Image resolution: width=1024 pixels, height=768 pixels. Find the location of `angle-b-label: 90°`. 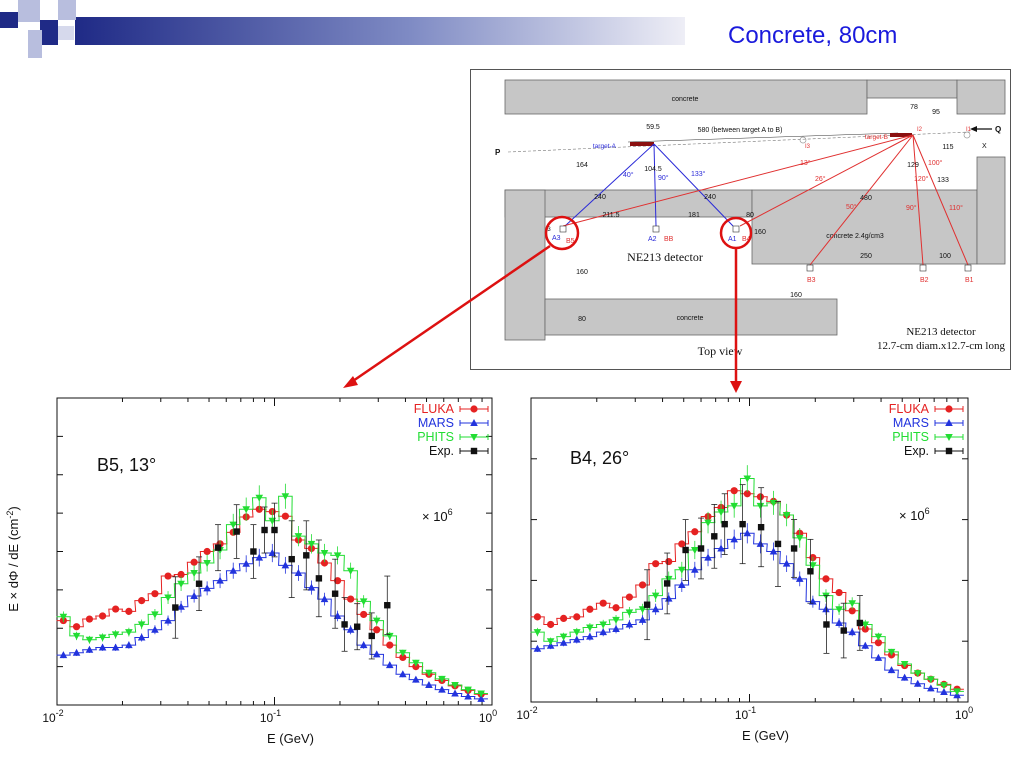

angle-b-label: 90° is located at coordinates (911, 208).